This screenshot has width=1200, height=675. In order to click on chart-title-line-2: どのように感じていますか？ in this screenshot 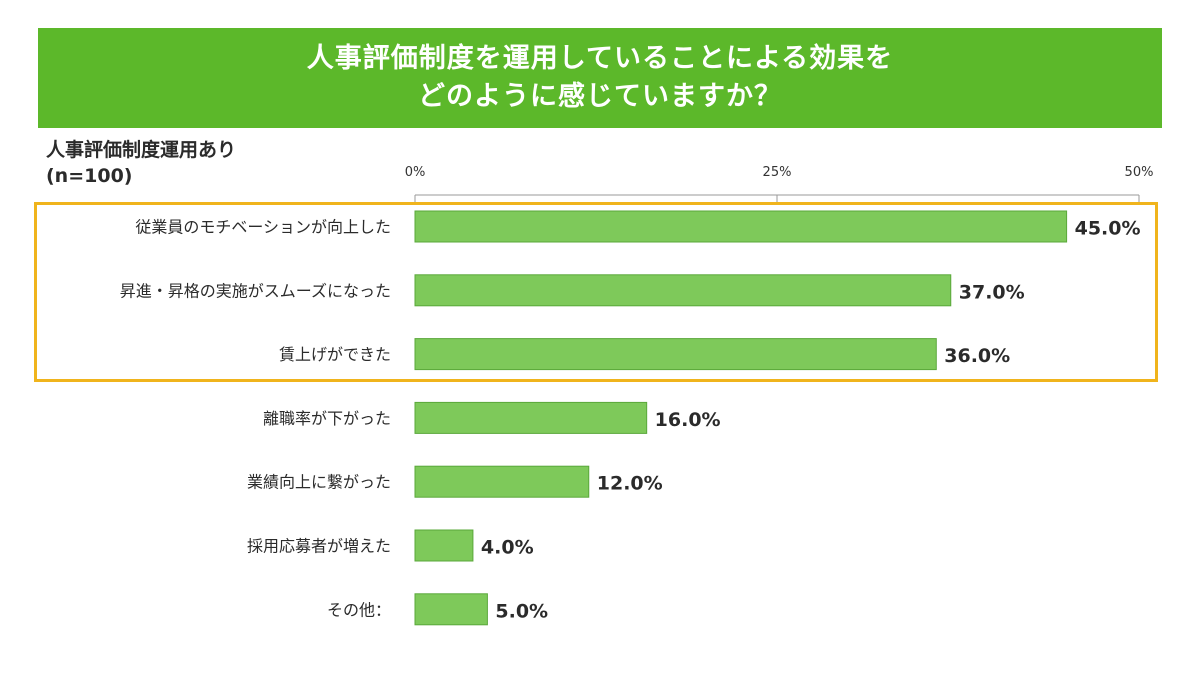, I will do `click(600, 96)`.